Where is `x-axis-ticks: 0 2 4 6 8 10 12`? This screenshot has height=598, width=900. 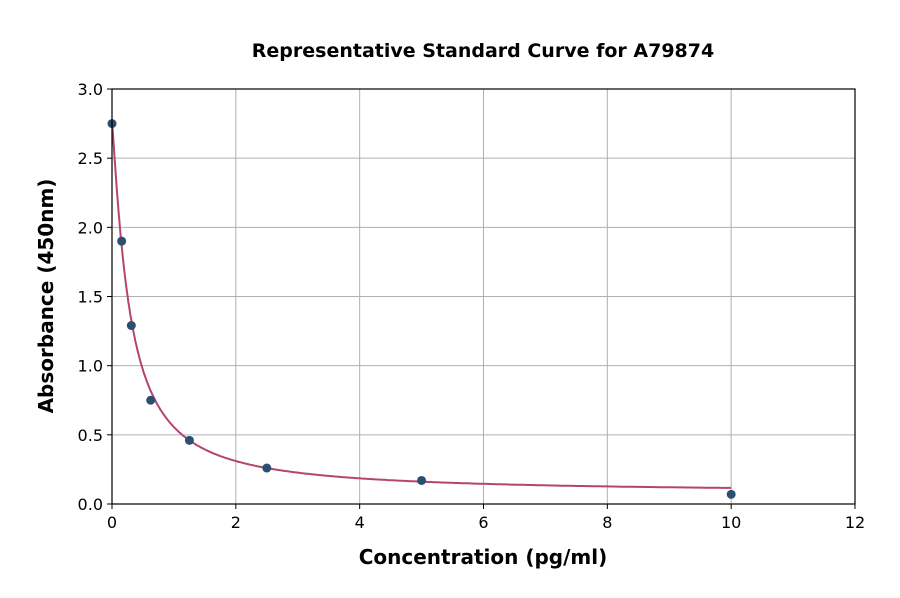
x-axis-ticks: 0 2 4 6 8 10 12 is located at coordinates (486, 518).